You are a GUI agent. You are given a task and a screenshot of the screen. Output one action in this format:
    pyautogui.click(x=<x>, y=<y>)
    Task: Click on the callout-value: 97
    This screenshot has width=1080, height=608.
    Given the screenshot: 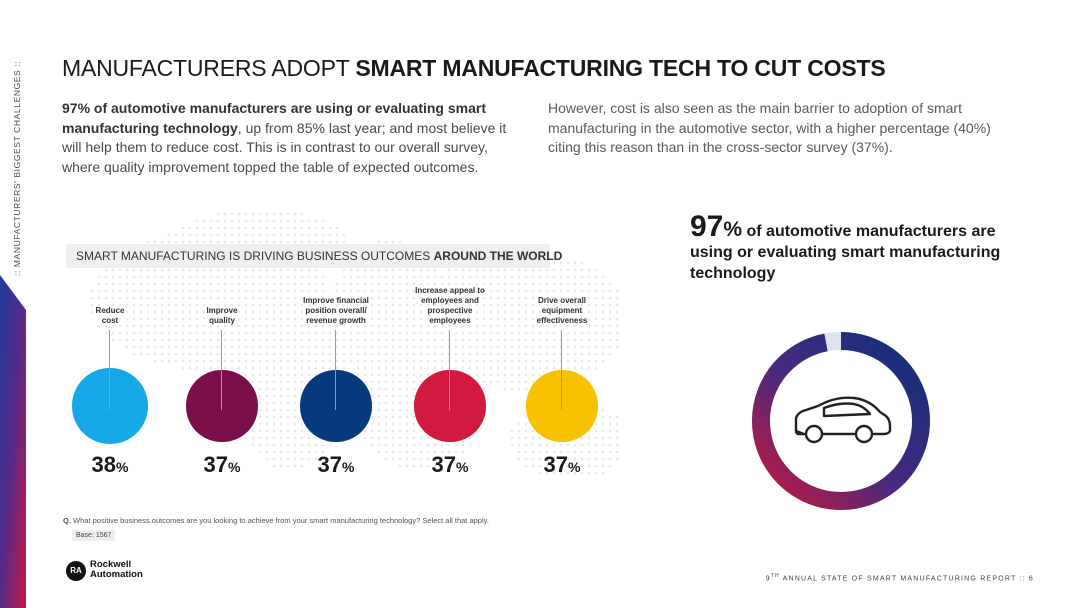 What is the action you would take?
    pyautogui.click(x=707, y=226)
    